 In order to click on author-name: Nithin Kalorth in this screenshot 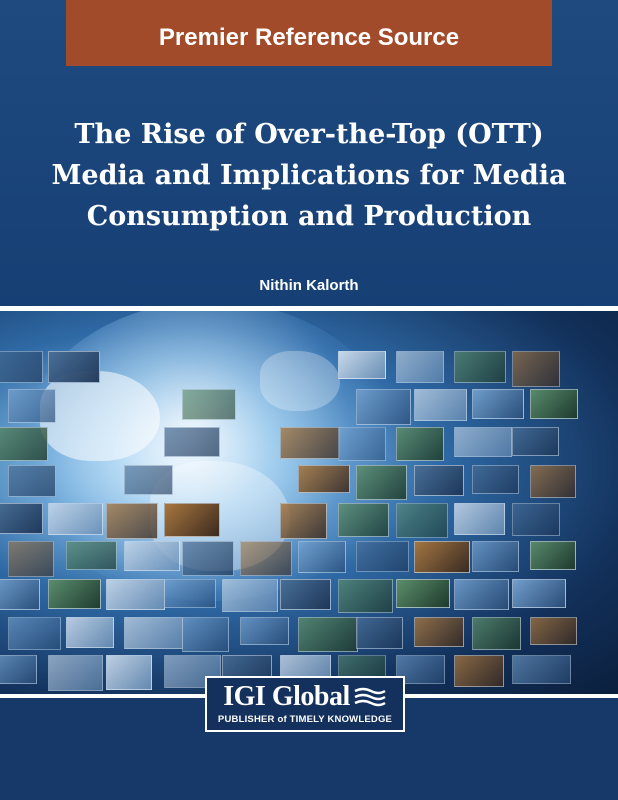, I will do `click(309, 285)`.